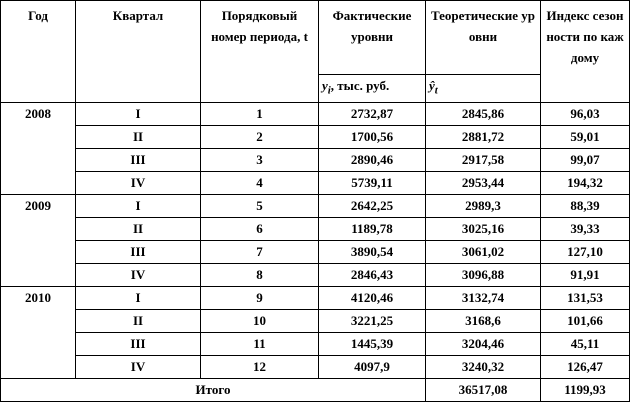  Describe the element at coordinates (38, 332) in the screenshot. I see `year-cell: 2010` at that location.